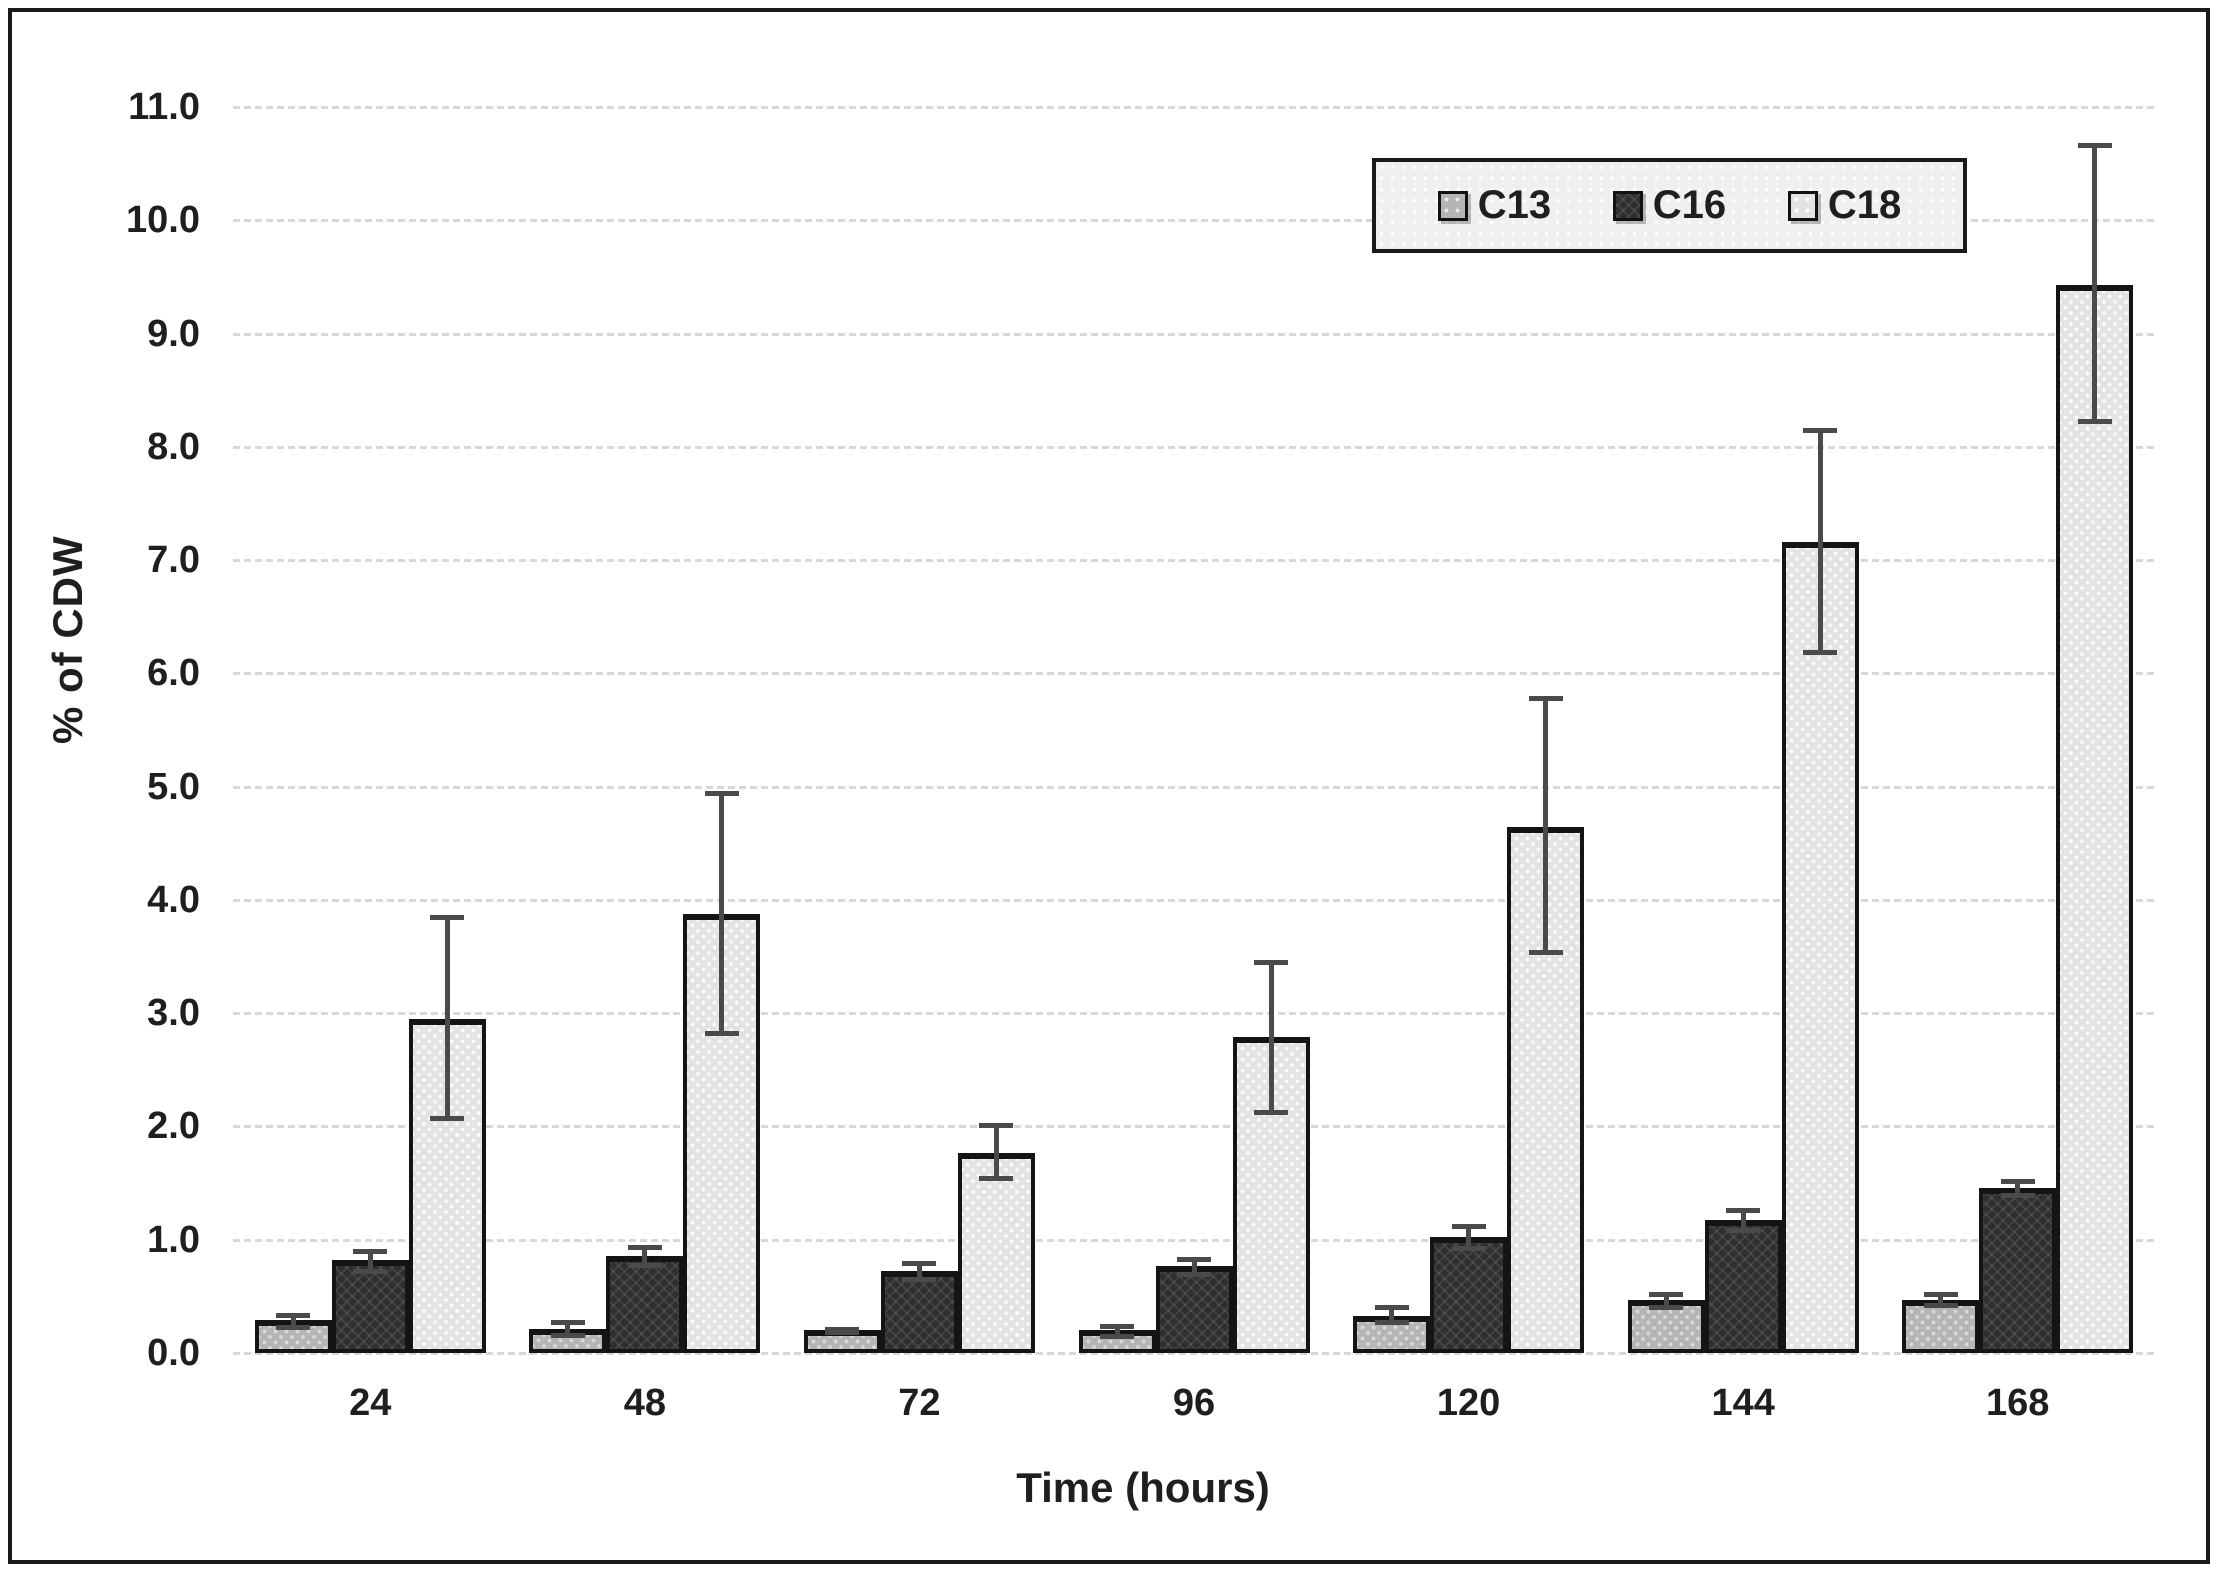 The image size is (2220, 1574). I want to click on y-tick-label: 0.0, so click(173, 1353).